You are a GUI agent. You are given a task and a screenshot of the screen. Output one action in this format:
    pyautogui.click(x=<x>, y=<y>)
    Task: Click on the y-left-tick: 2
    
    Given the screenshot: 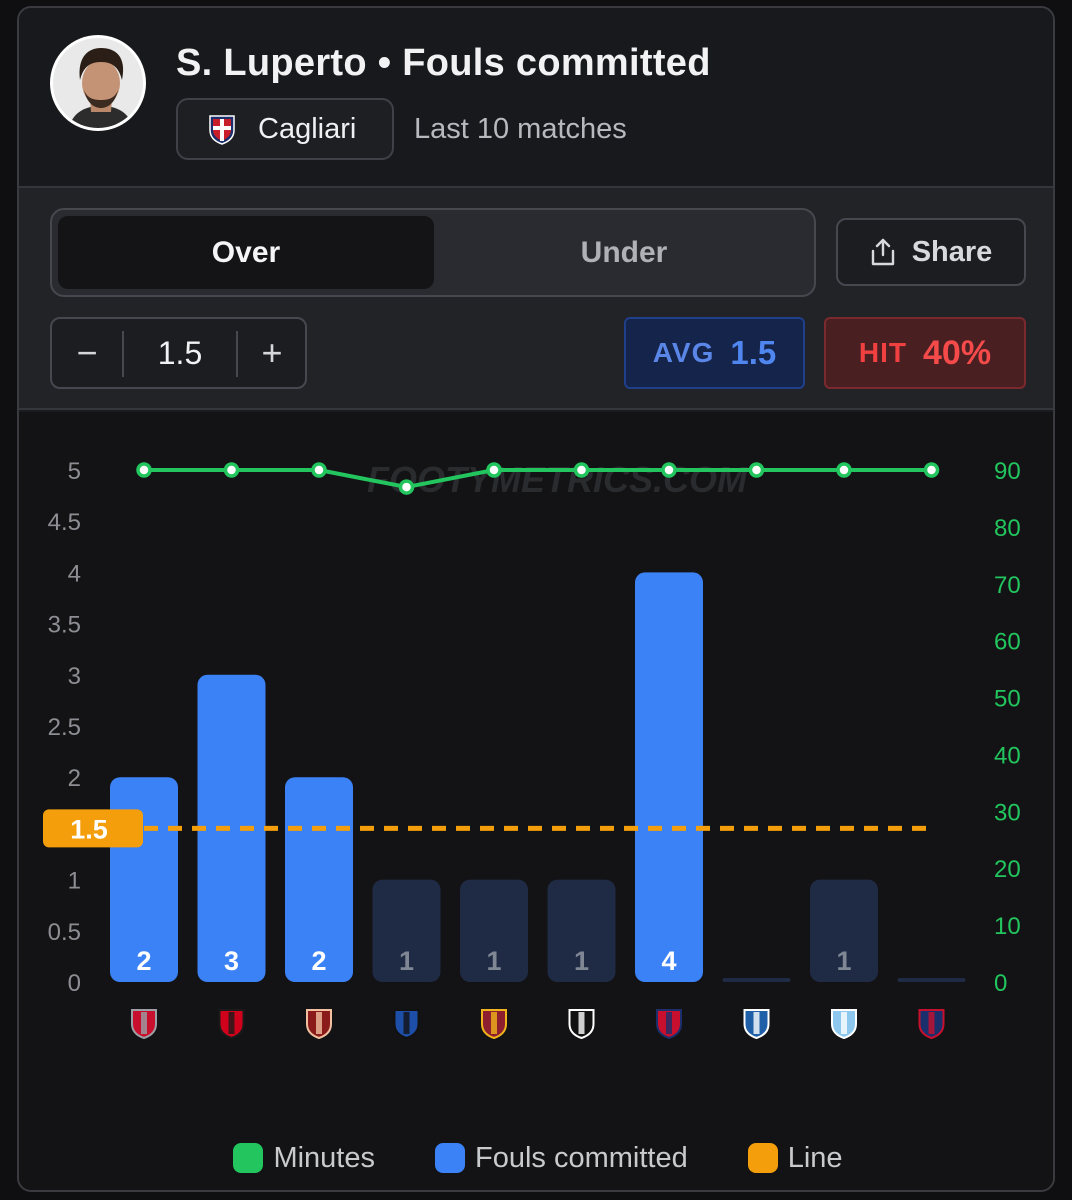 What is the action you would take?
    pyautogui.click(x=74, y=778)
    